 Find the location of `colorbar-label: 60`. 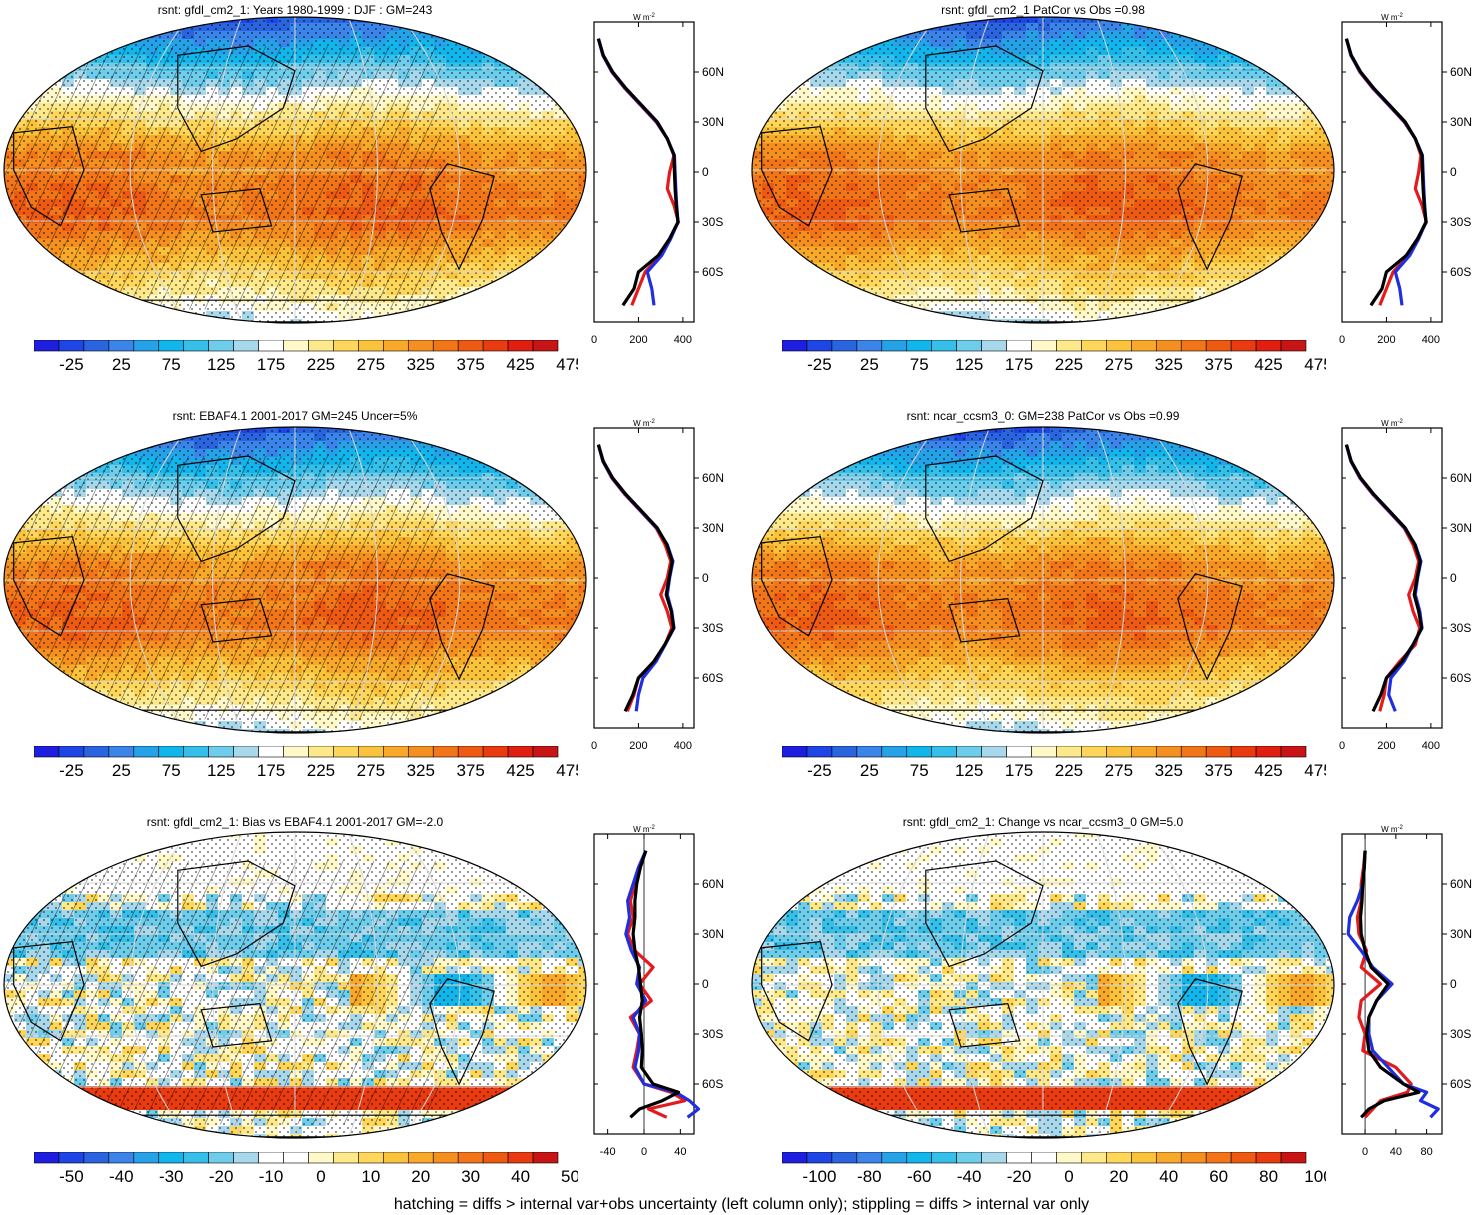

colorbar-label: 60 is located at coordinates (1218, 1175).